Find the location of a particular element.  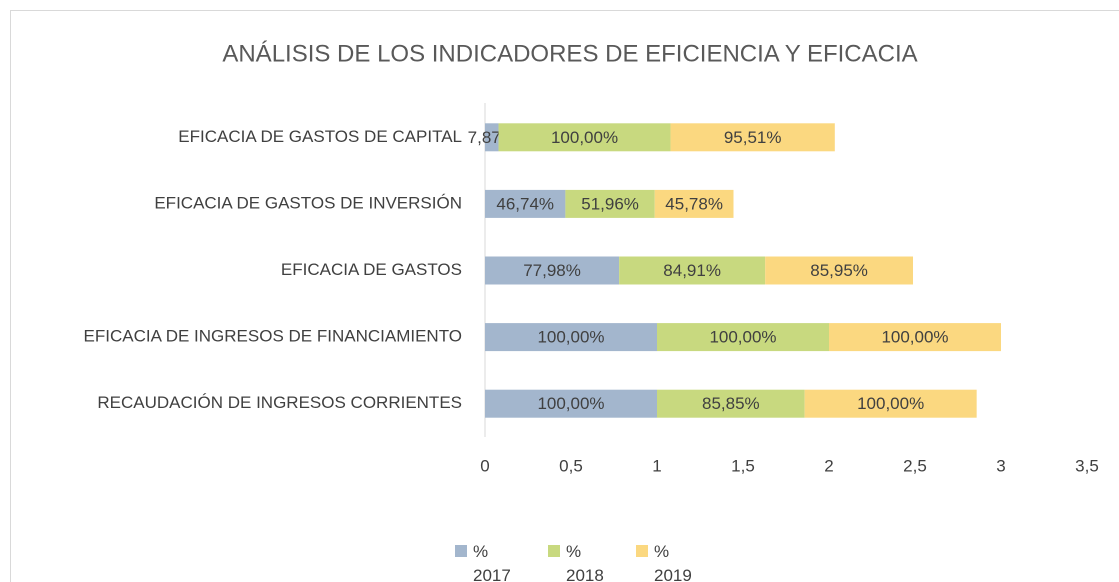

legend-item: % 2019 is located at coordinates (669, 561).